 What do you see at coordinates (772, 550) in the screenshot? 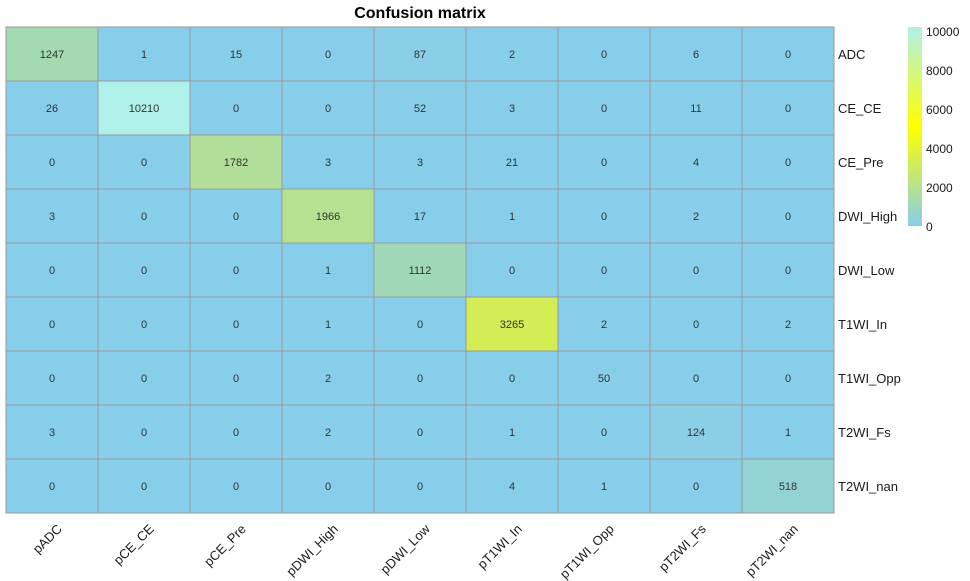
I see `column-label: pT2WI_nan` at bounding box center [772, 550].